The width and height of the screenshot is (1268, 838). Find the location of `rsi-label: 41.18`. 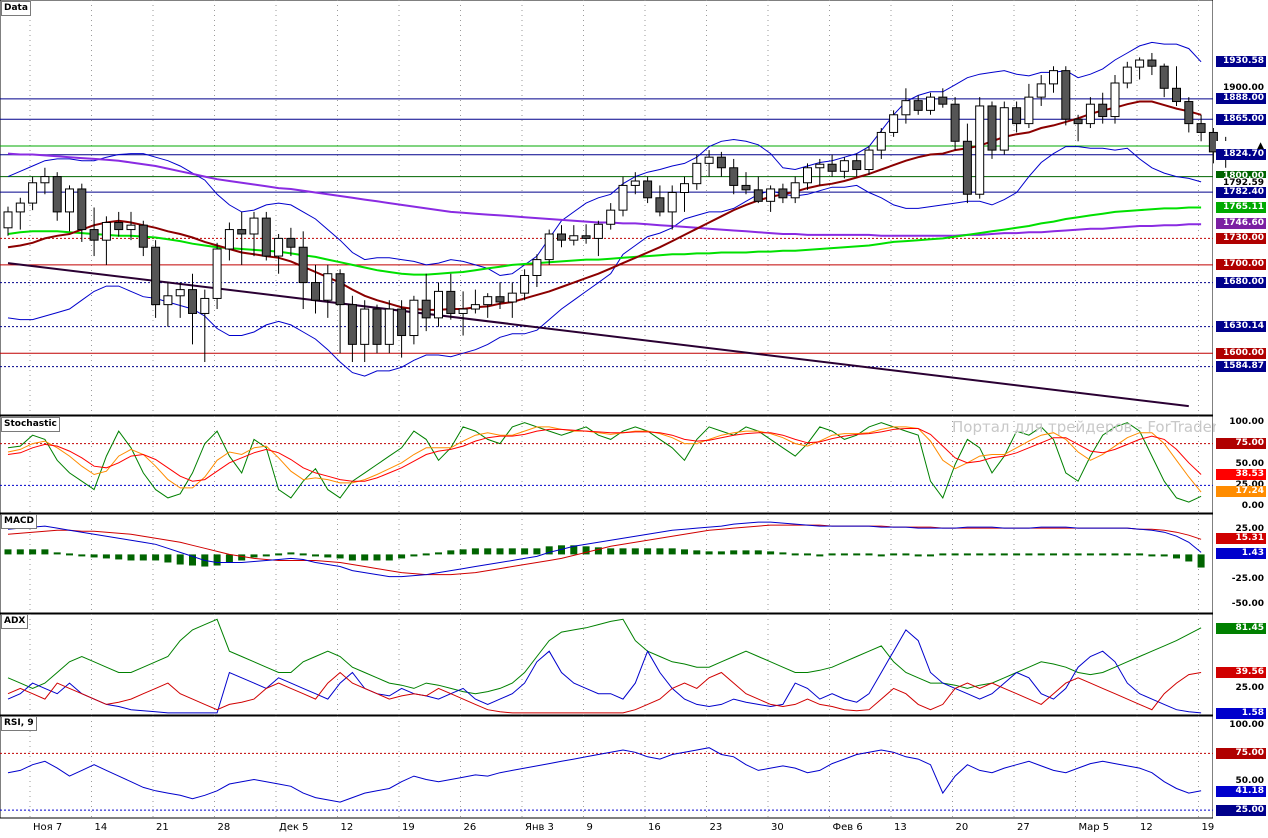

rsi-label: 41.18 is located at coordinates (1241, 792).